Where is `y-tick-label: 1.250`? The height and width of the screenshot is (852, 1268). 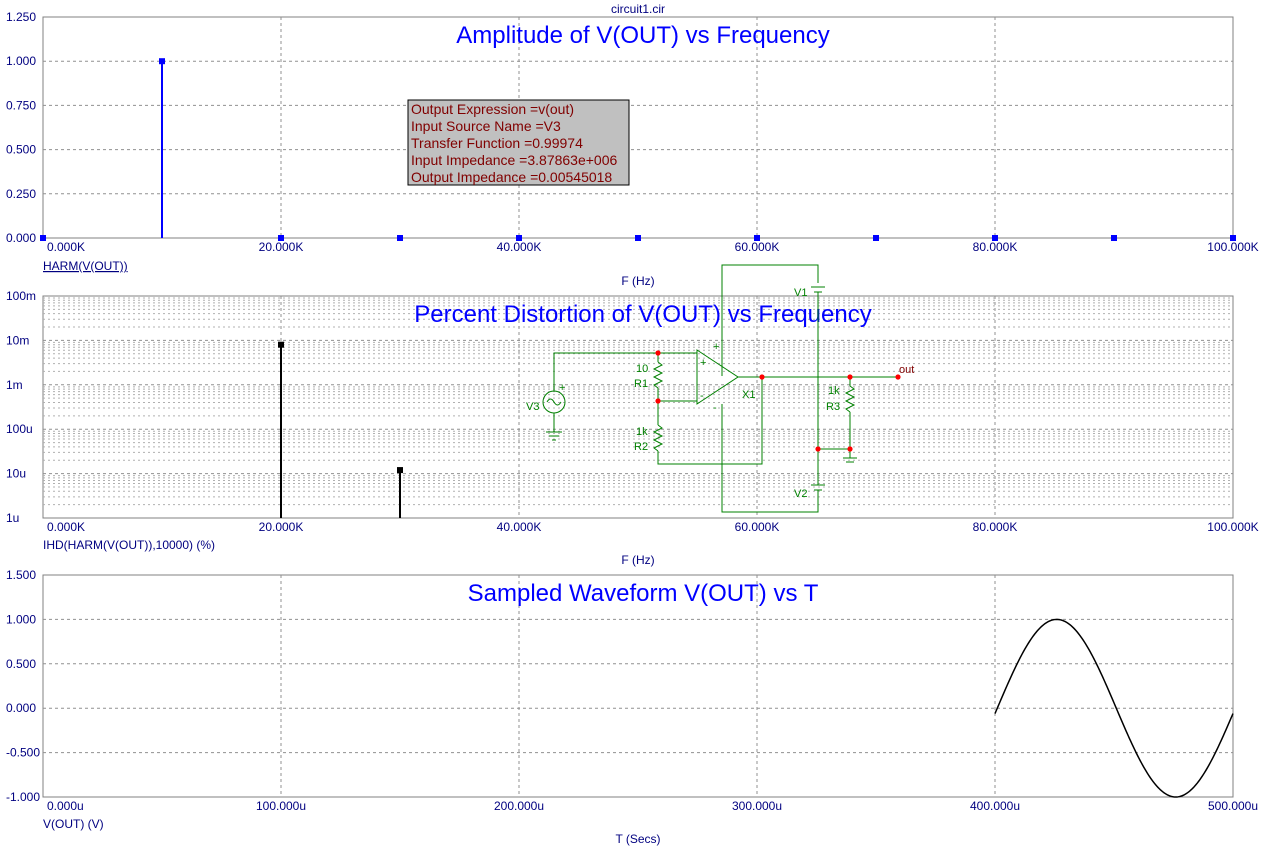
y-tick-label: 1.250 is located at coordinates (21, 17).